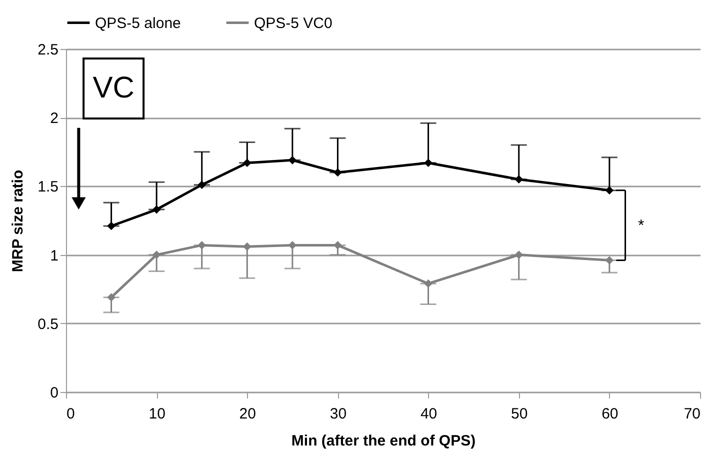 The height and width of the screenshot is (458, 721). What do you see at coordinates (338, 414) in the screenshot?
I see `x-tick-label: 30` at bounding box center [338, 414].